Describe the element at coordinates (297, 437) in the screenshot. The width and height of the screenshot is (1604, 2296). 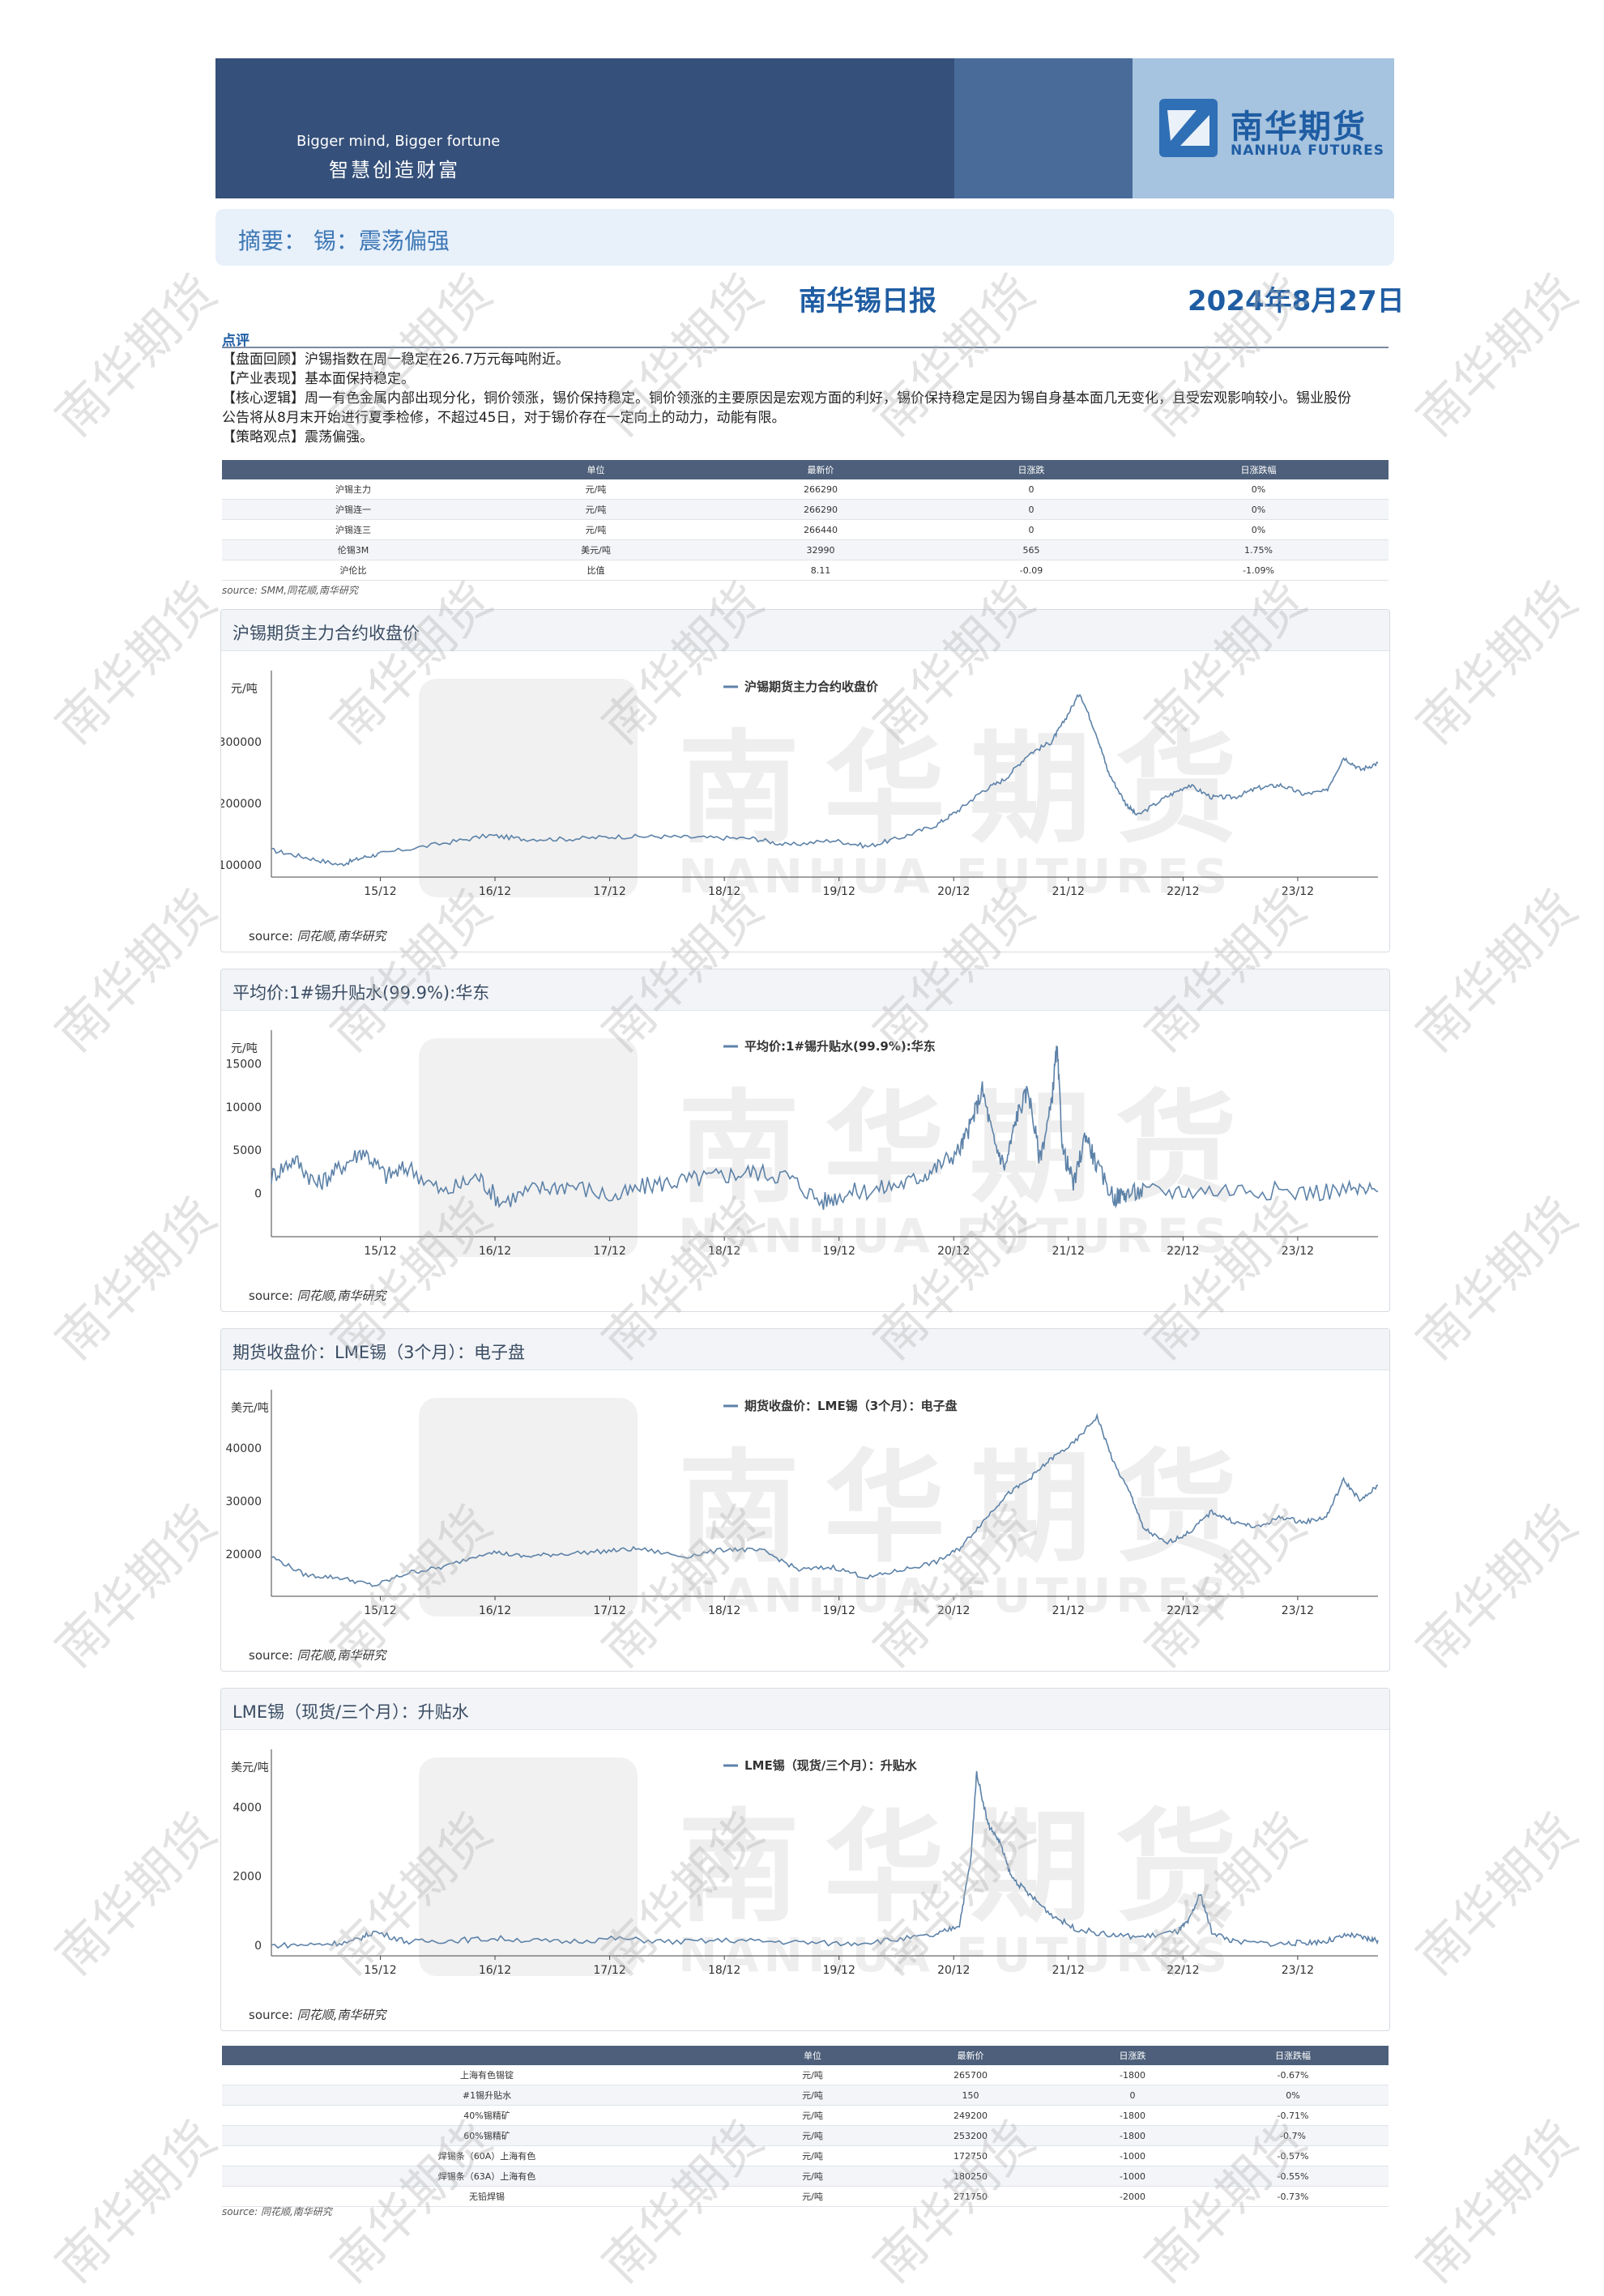
I see `comment-line: 【策略观点】震荡偏强。` at that location.